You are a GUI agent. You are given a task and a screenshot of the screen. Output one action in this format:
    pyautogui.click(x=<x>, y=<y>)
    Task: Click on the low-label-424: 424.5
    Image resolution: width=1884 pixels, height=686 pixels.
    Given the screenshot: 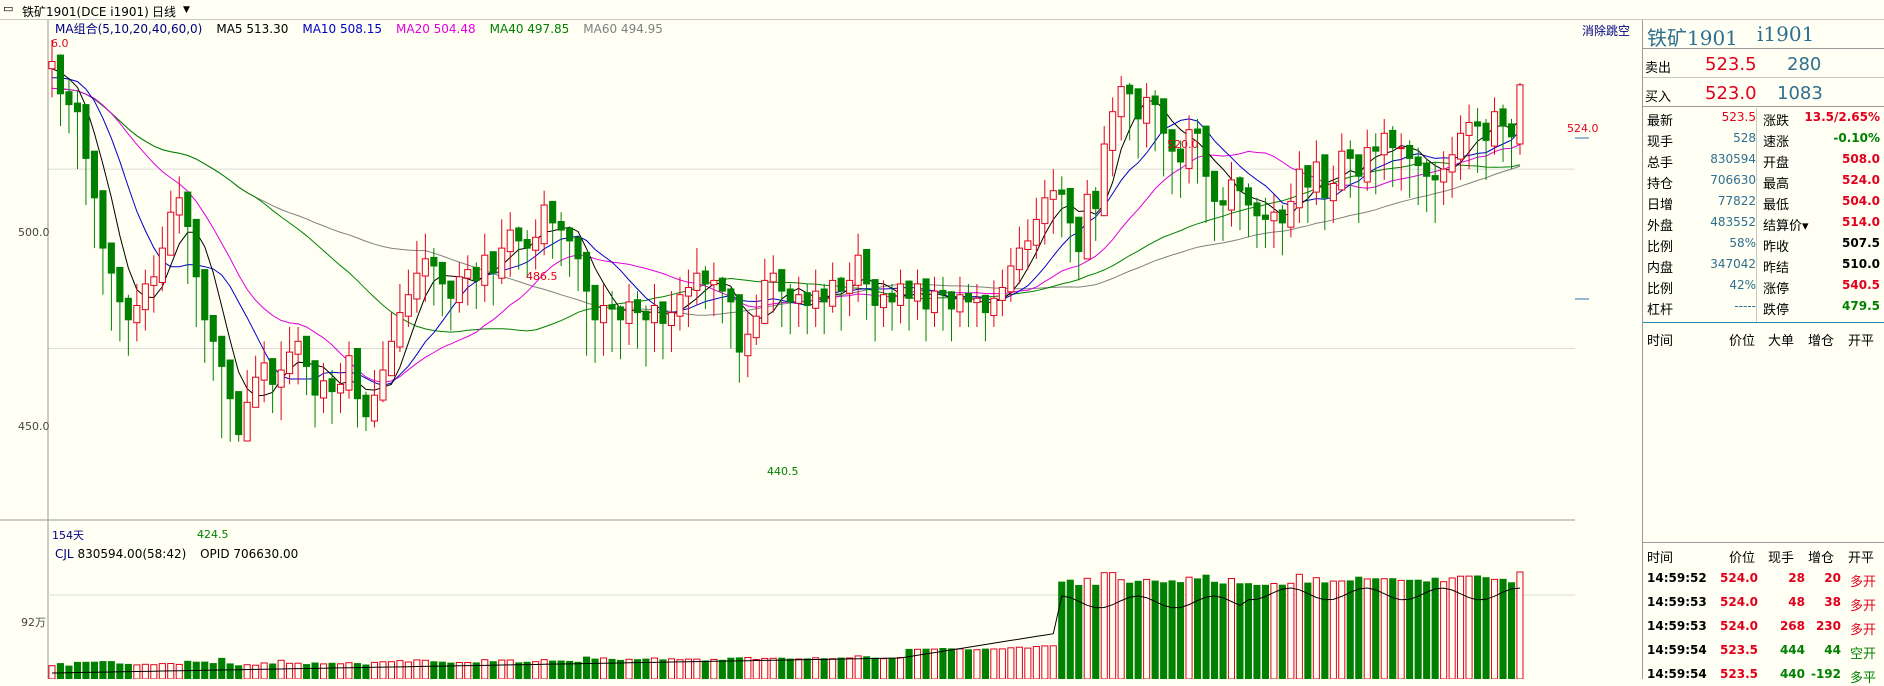 What is the action you would take?
    pyautogui.click(x=213, y=534)
    